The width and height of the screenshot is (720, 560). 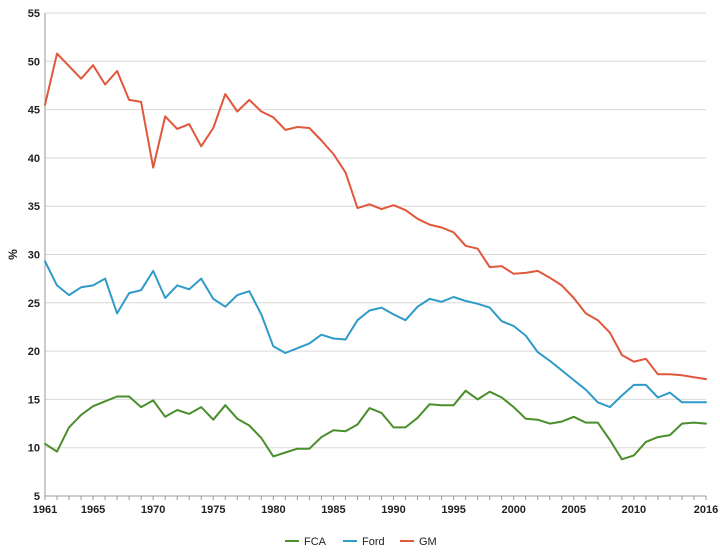 What do you see at coordinates (315, 542) in the screenshot?
I see `legend-label-fca: FCA` at bounding box center [315, 542].